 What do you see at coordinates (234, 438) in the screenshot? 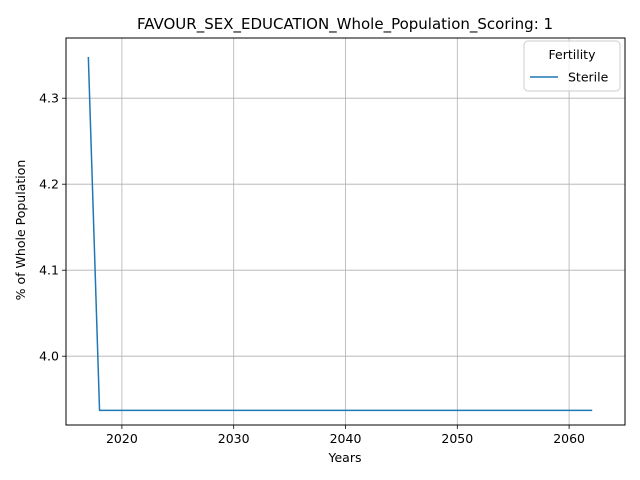
I see `x-tick-label: 2030` at bounding box center [234, 438].